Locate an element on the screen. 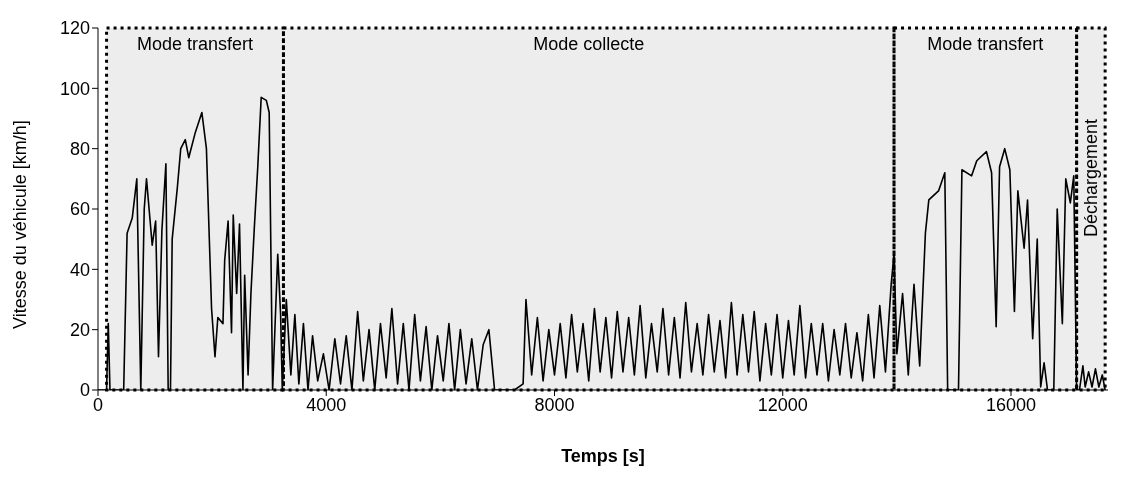 The width and height of the screenshot is (1136, 479). y-tick-label: 80 is located at coordinates (79, 149).